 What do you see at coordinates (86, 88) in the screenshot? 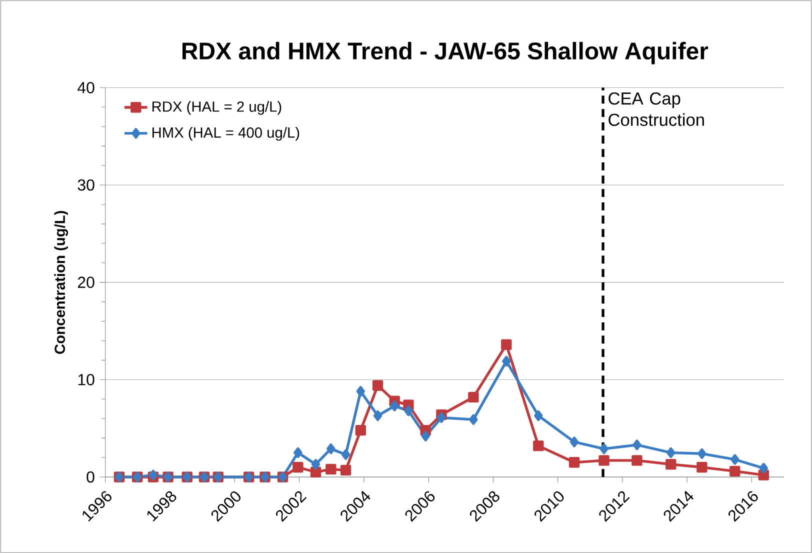
I see `y-tick-label: 40` at bounding box center [86, 88].